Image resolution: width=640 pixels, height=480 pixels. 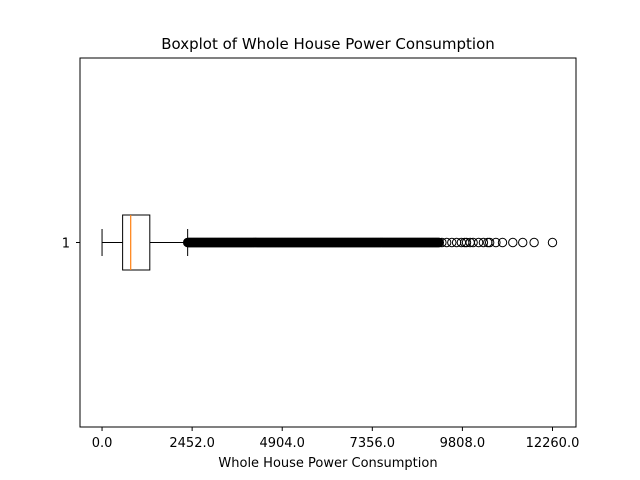 I want to click on outlier-cluster, so click(x=313, y=242).